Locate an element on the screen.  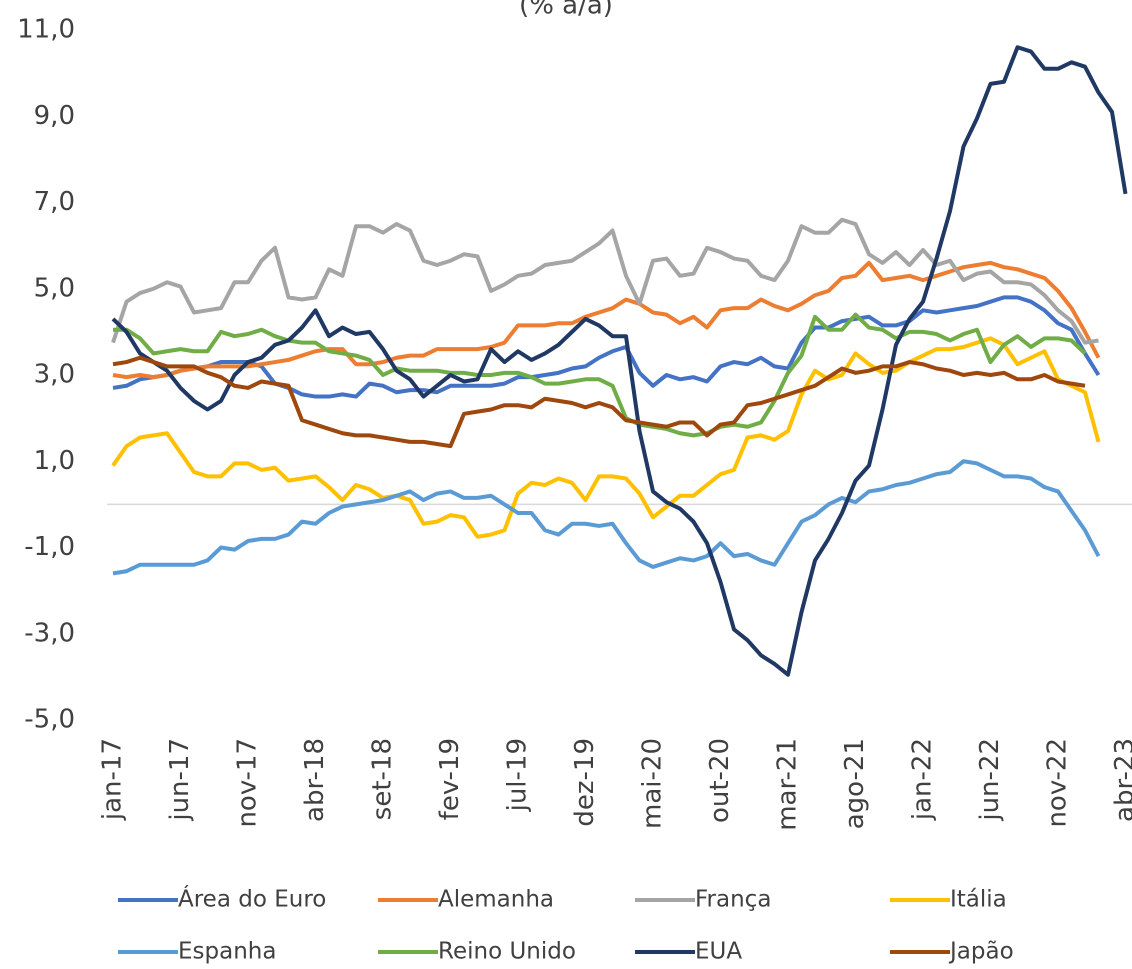
x-tick-label: abr-23 is located at coordinates (1121, 780).